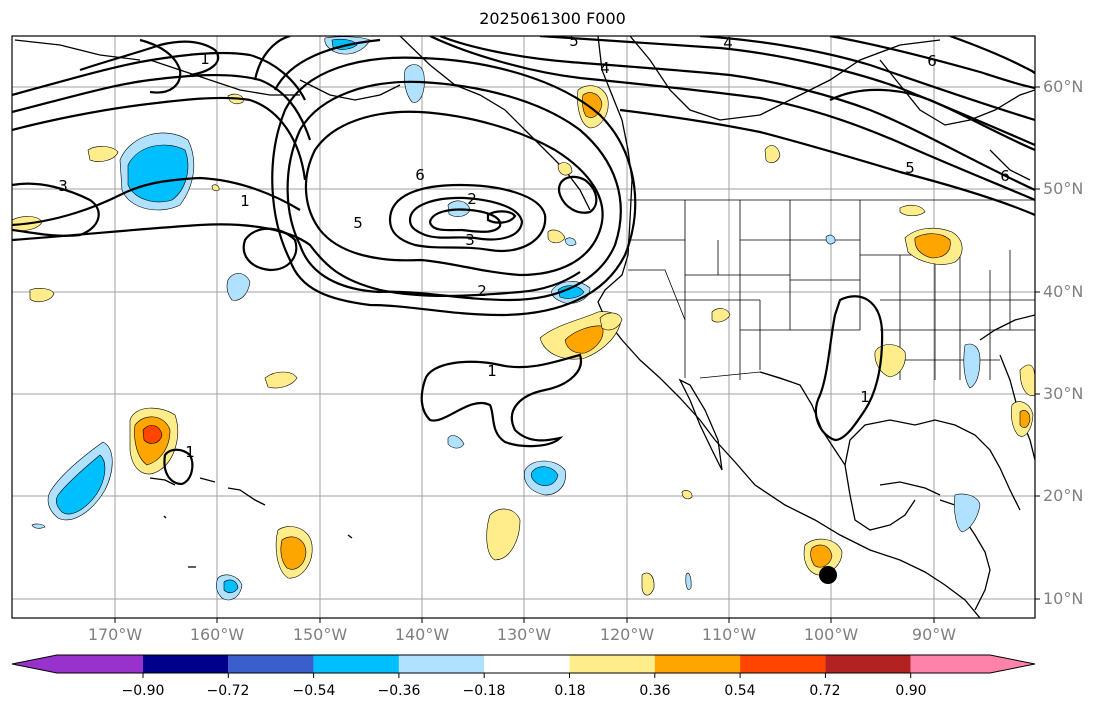  I want to click on lat-label: 20°N, so click(1063, 495).